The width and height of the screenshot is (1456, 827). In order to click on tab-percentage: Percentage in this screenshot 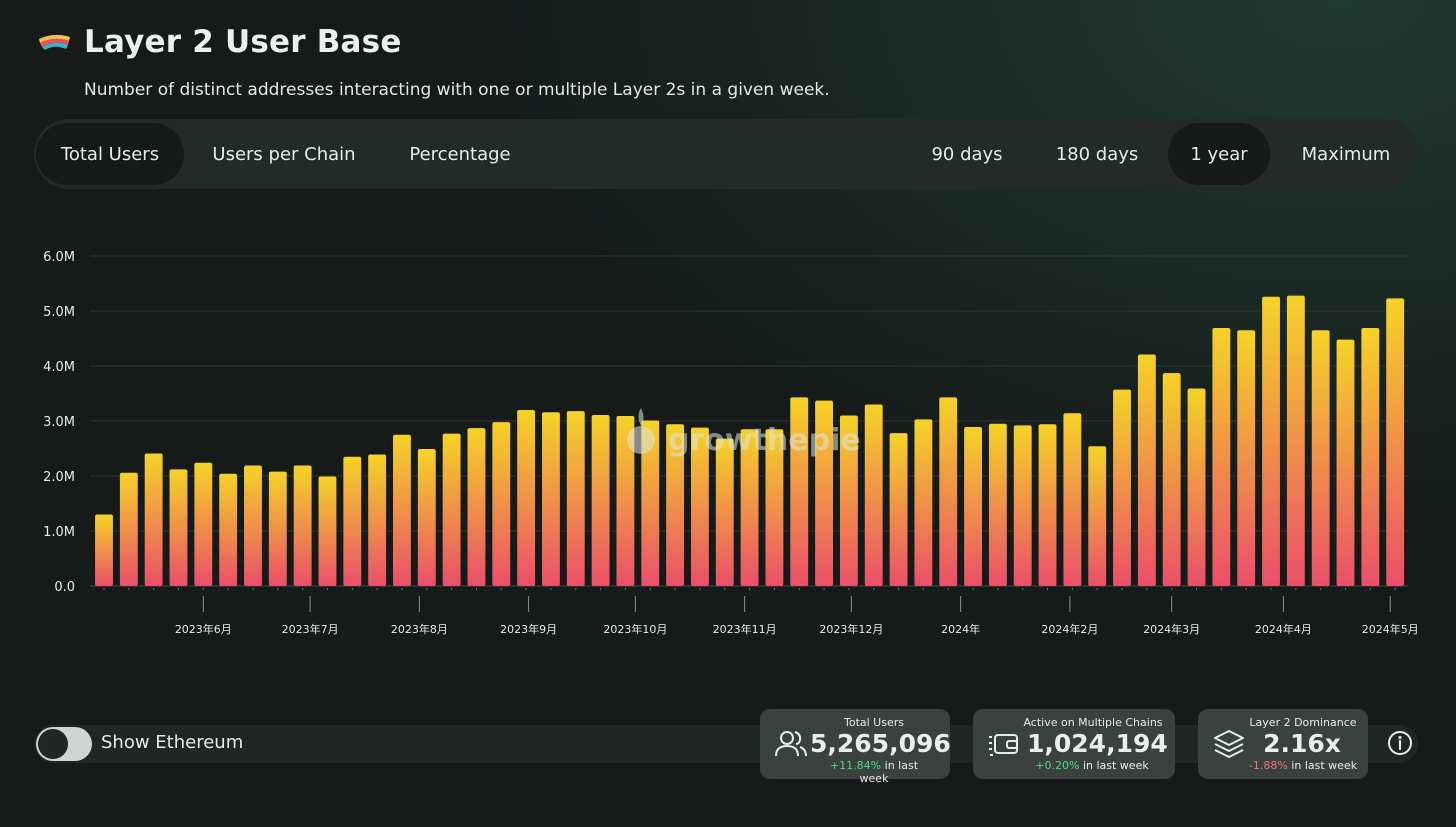, I will do `click(460, 154)`.